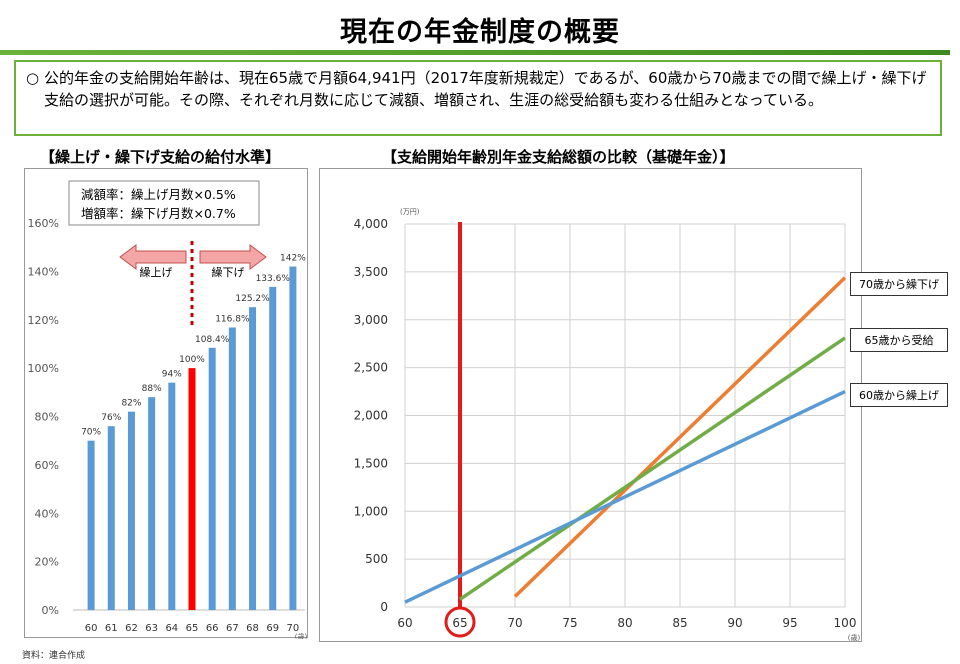  What do you see at coordinates (679, 623) in the screenshot?
I see `x-tick-label: 85` at bounding box center [679, 623].